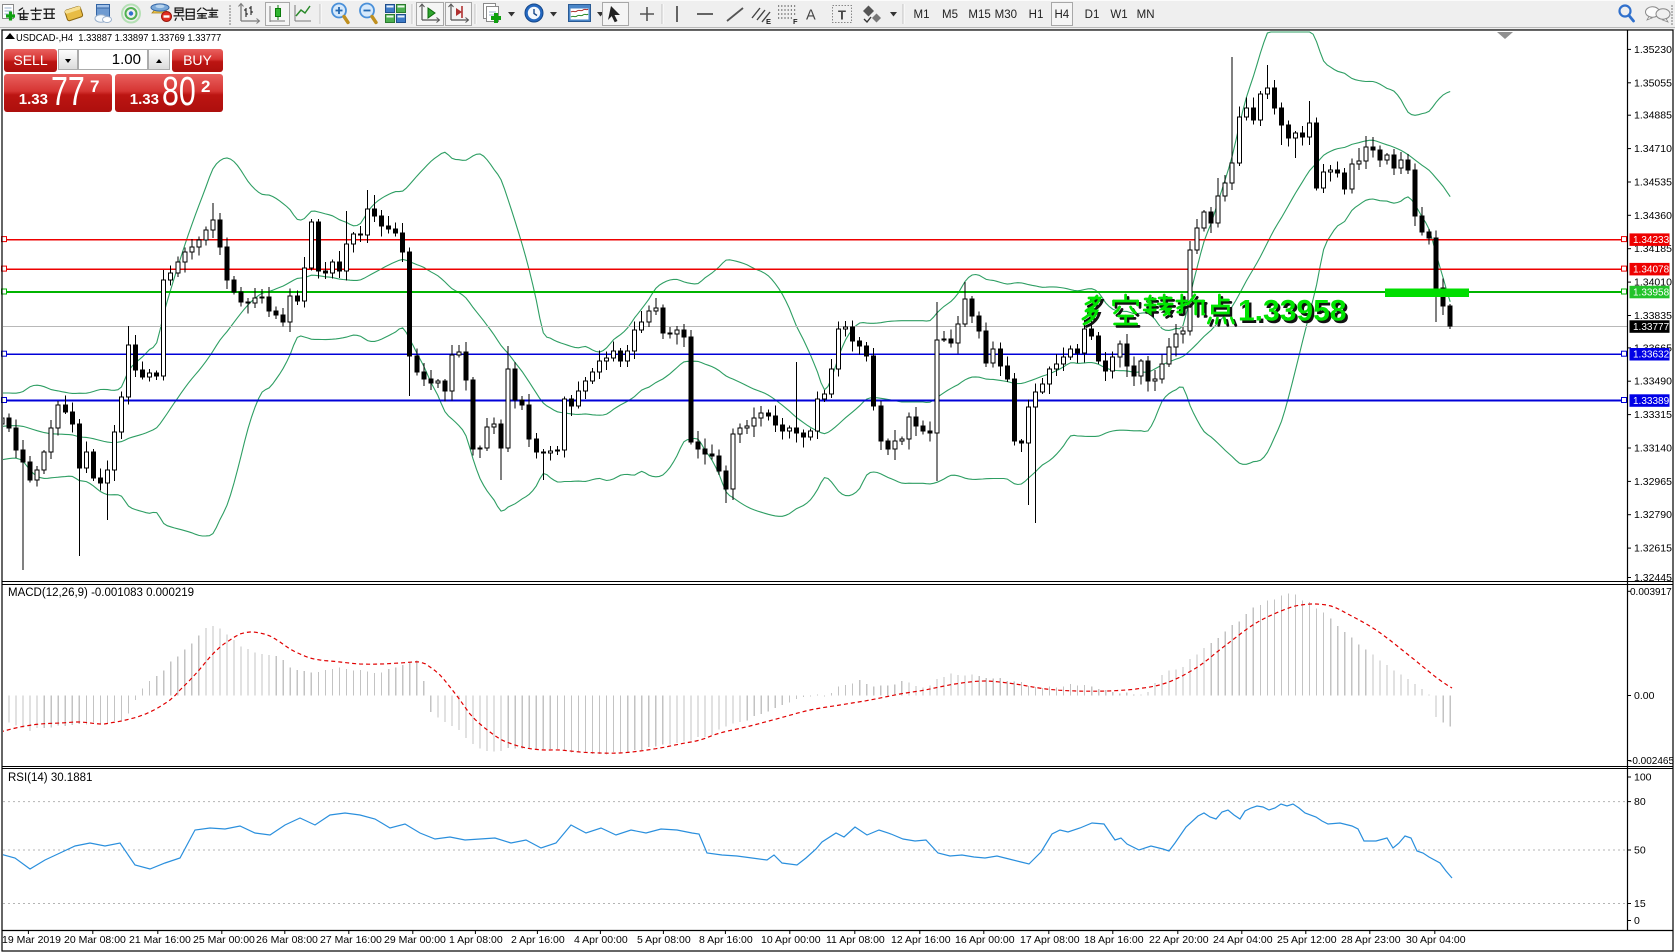  What do you see at coordinates (95, 940) in the screenshot?
I see `svg-text: 20 Mar 08:00` at bounding box center [95, 940].